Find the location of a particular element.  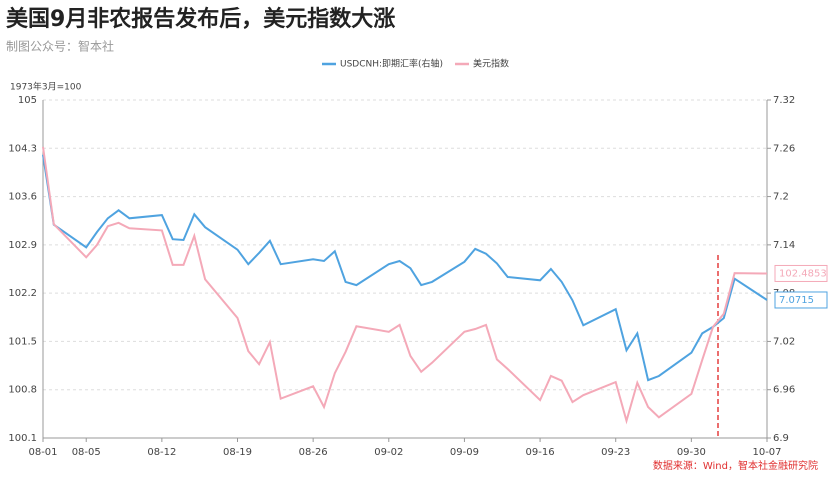

y2-tick-label: 7.2 is located at coordinates (781, 197).